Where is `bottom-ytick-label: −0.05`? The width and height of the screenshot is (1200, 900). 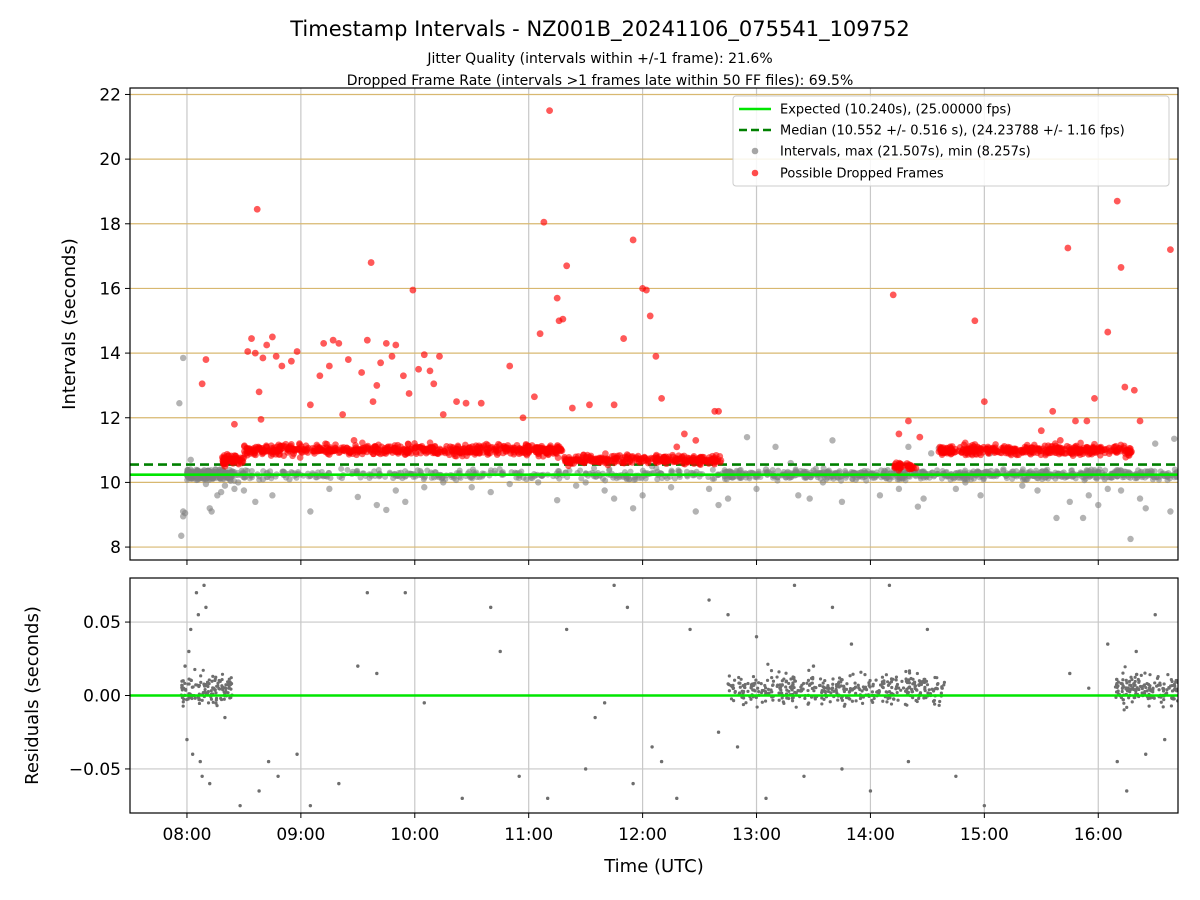 bottom-ytick-label: −0.05 is located at coordinates (95, 770).